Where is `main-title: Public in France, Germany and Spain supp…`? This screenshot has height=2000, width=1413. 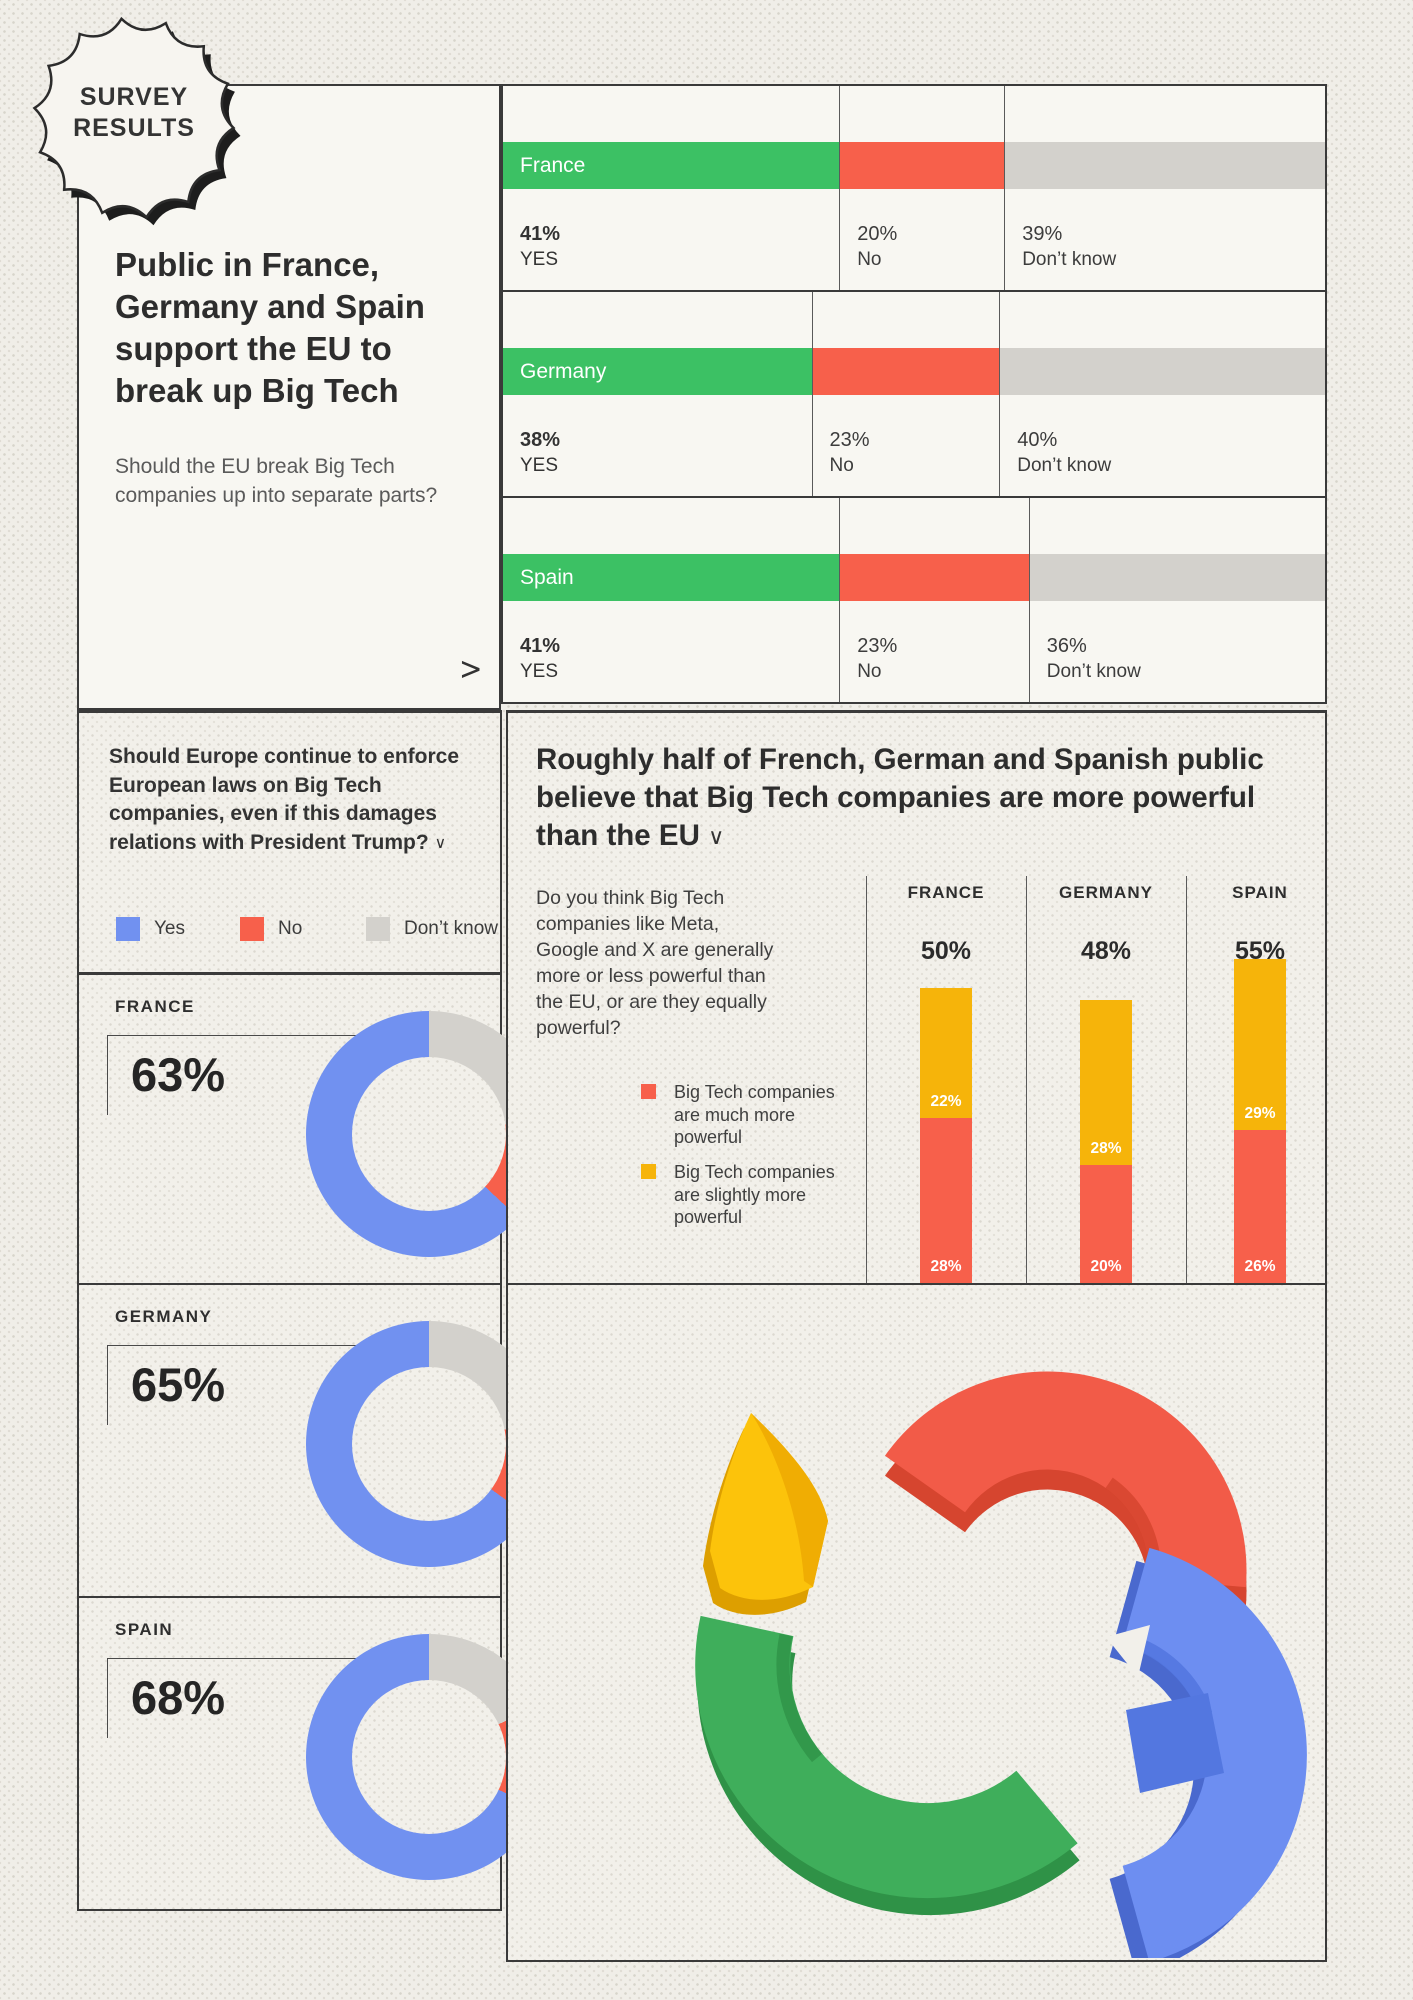 main-title: Public in France, Germany and Spain supp… is located at coordinates (270, 327).